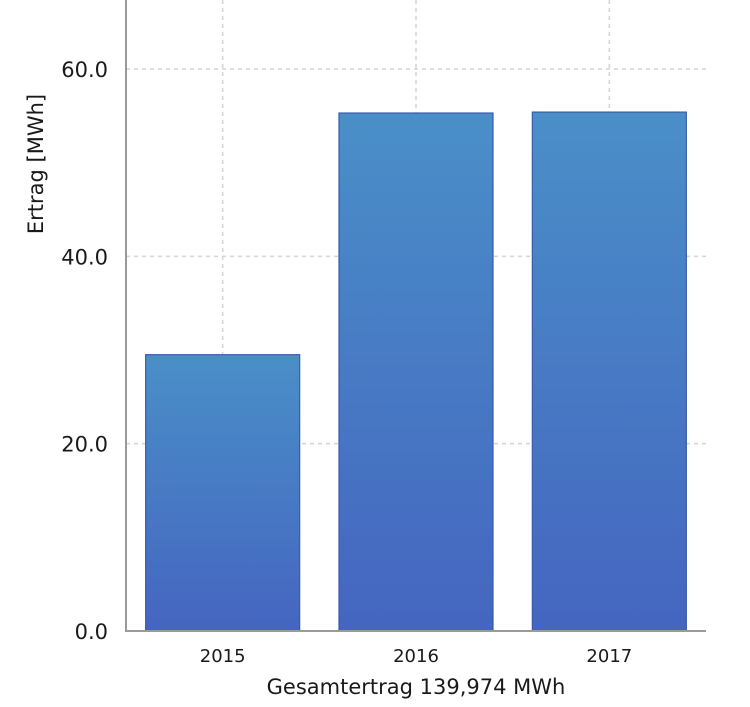 The width and height of the screenshot is (750, 707). I want to click on y-tick-labels: 0.0 20.0 40.0 60.0, so click(84, 351).